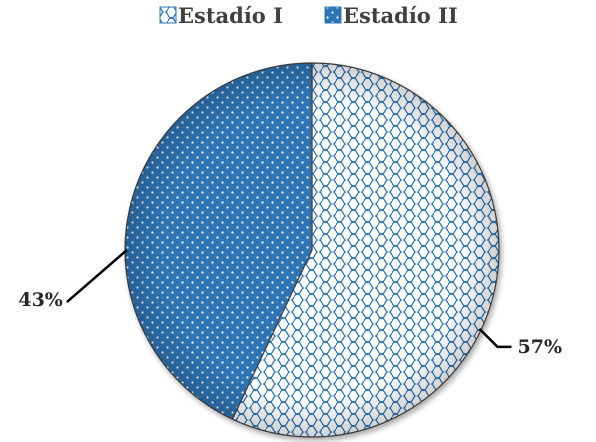  I want to click on legend-item-estadio-i: Estadío I, so click(221, 15).